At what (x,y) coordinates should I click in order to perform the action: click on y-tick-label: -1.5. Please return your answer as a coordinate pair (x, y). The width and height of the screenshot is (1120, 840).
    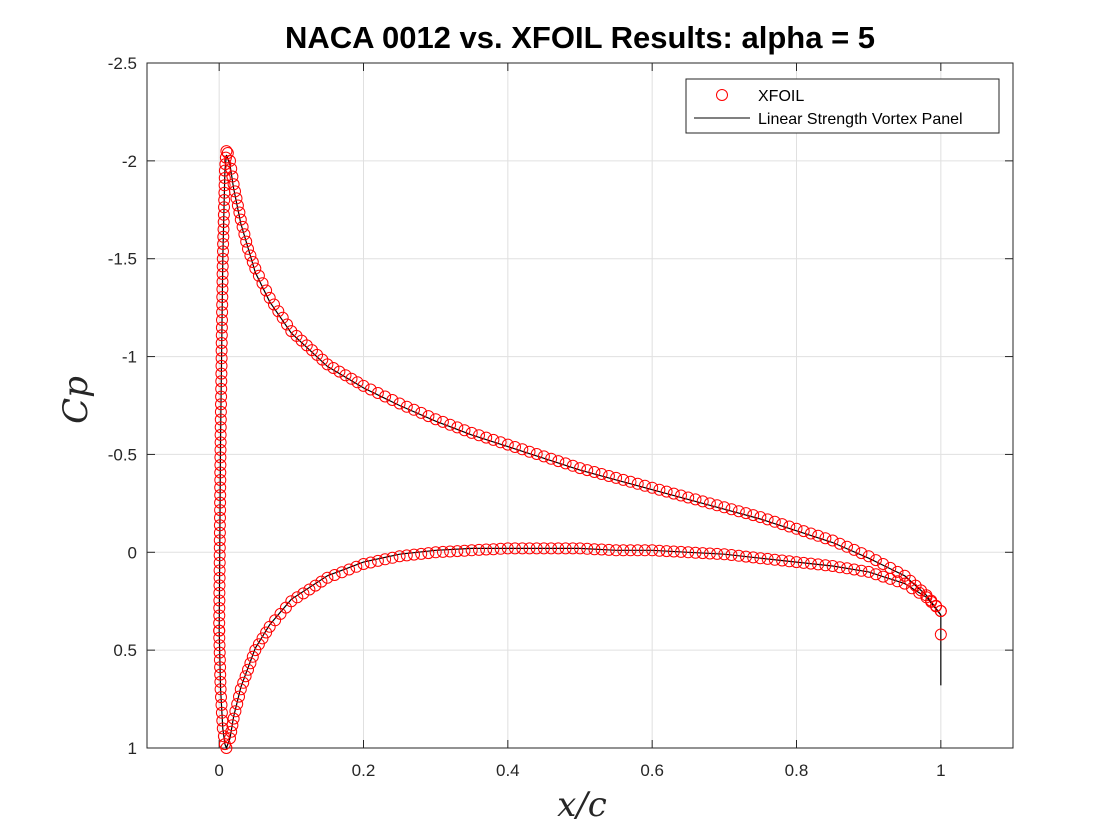
    Looking at the image, I should click on (122, 259).